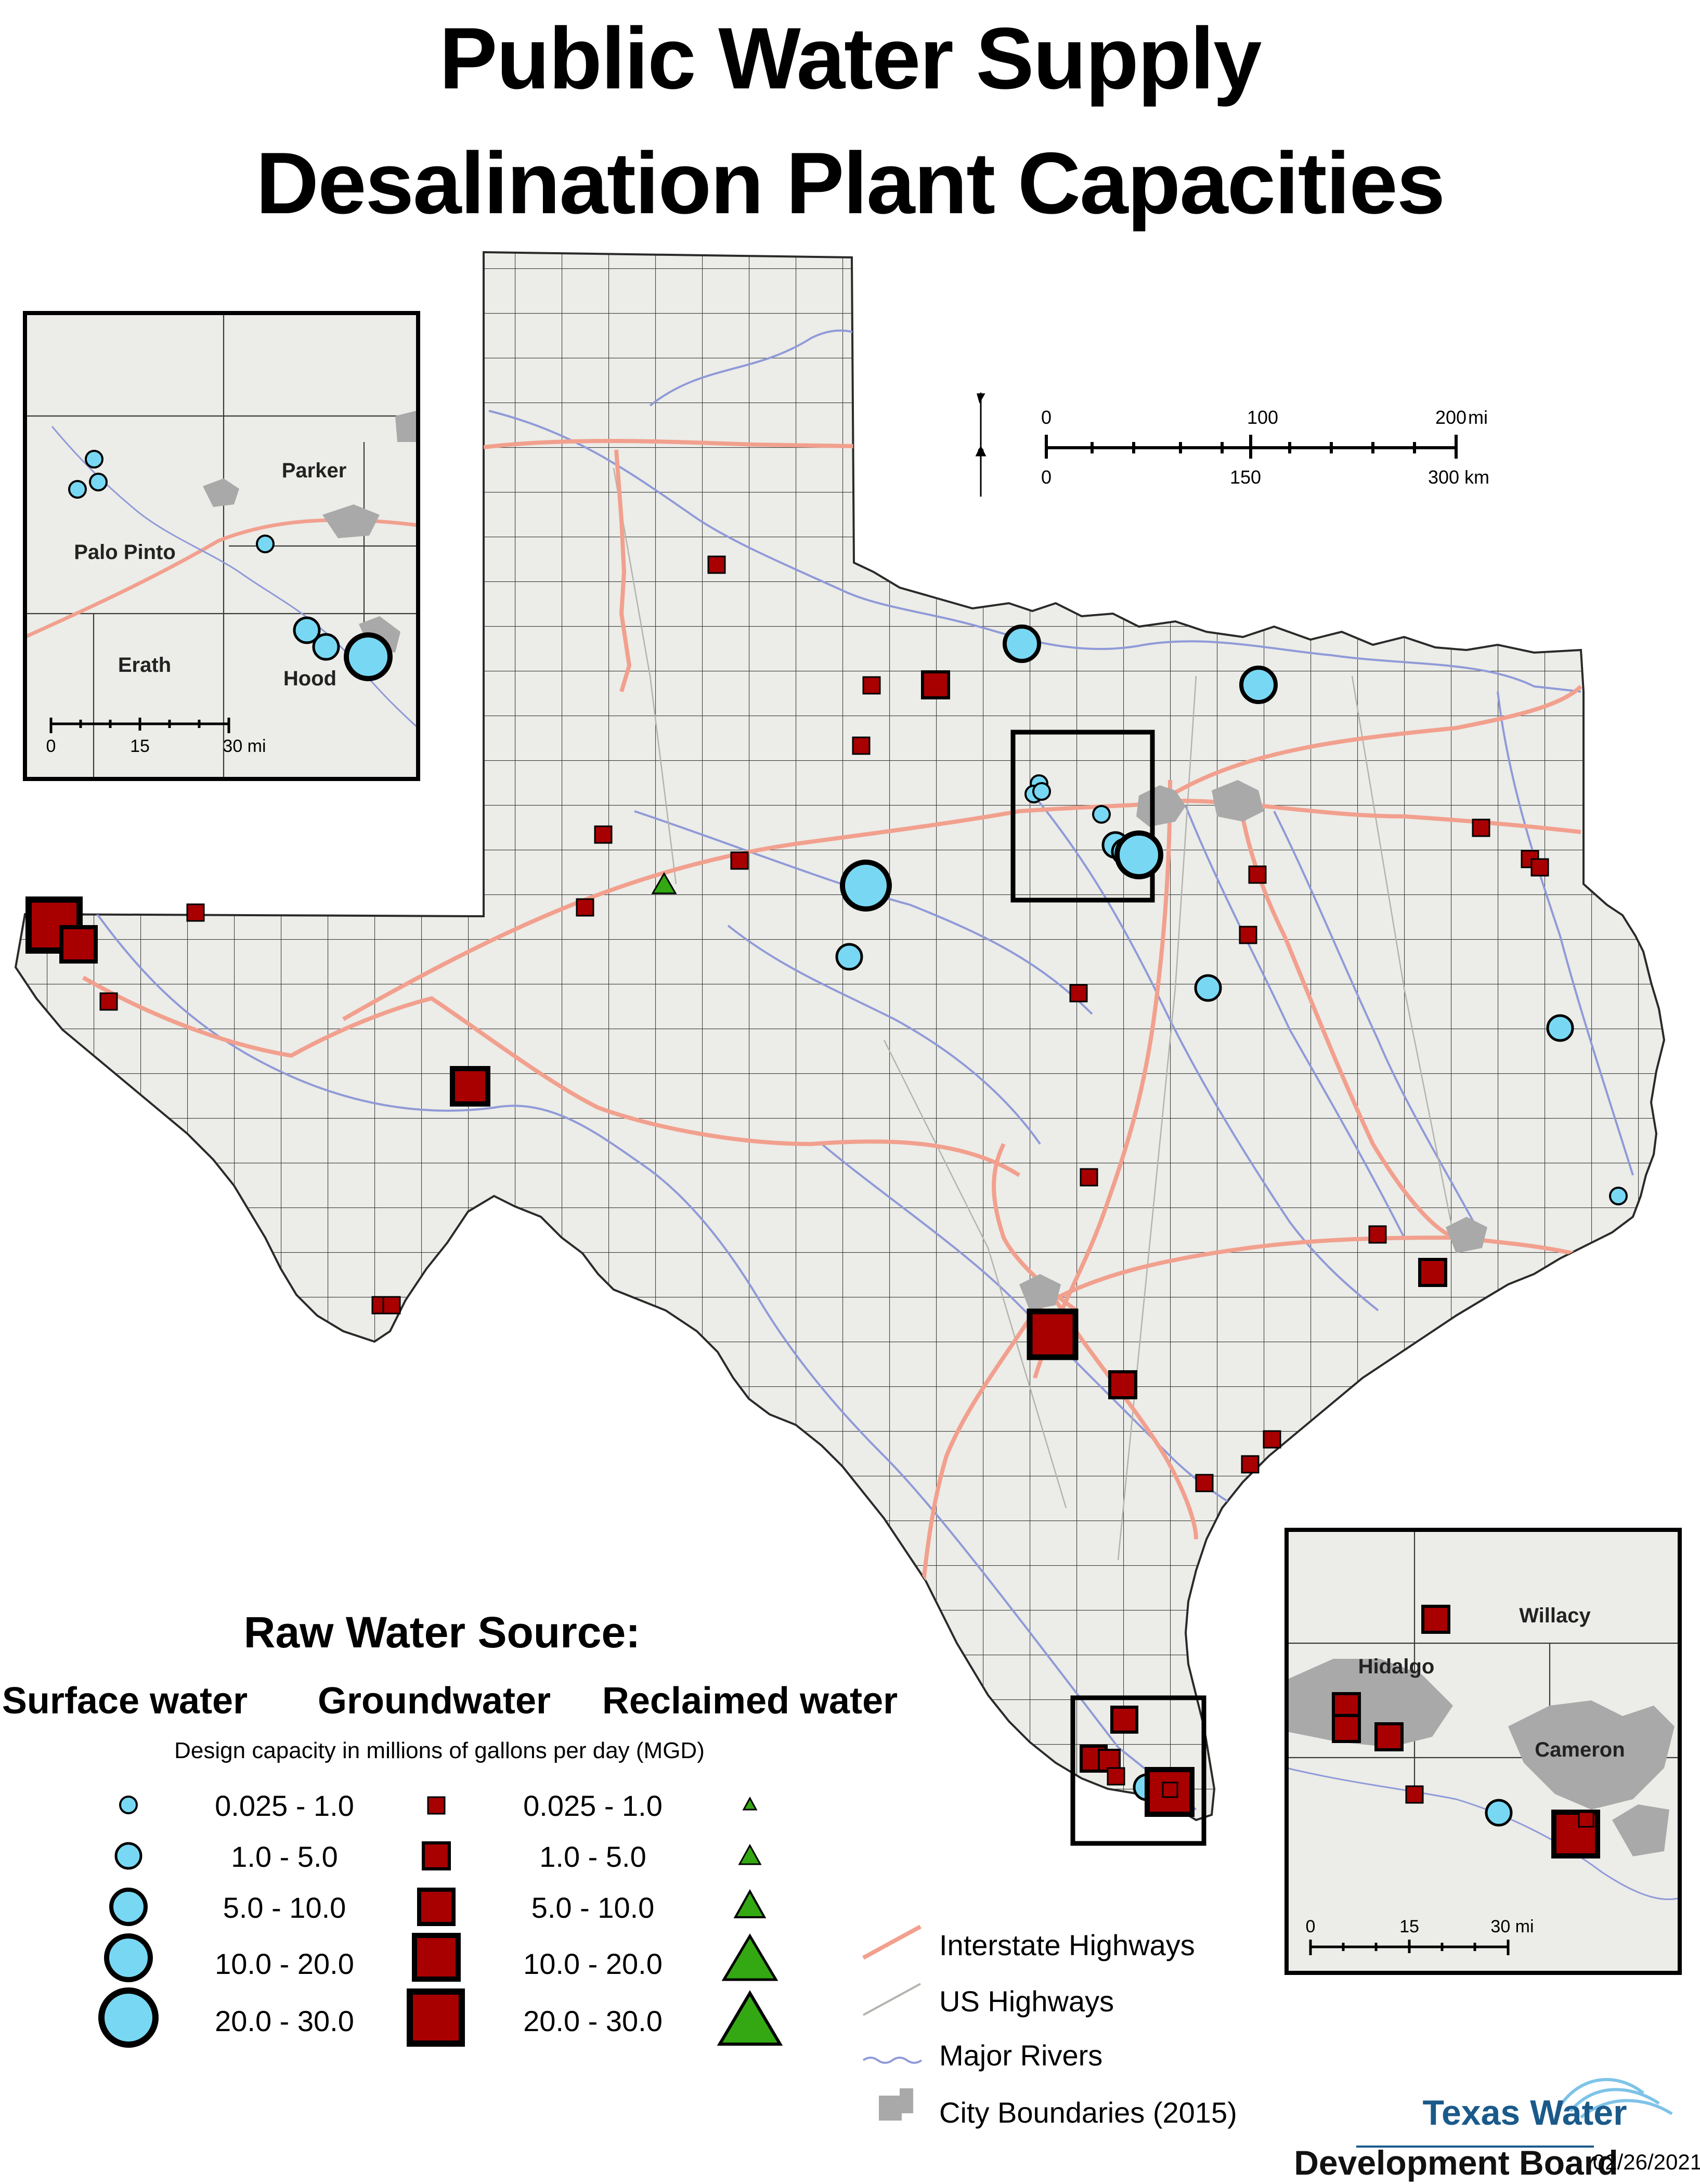  I want to click on county-label-willacy: Willacy, so click(1555, 1616).